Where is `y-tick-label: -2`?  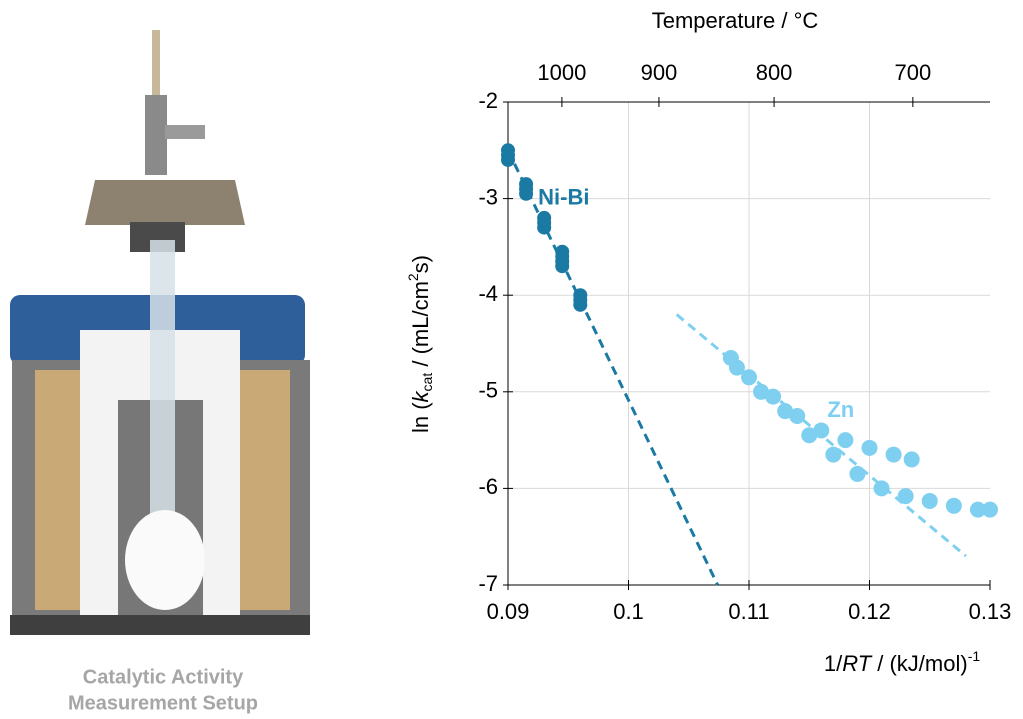 y-tick-label: -2 is located at coordinates (488, 100).